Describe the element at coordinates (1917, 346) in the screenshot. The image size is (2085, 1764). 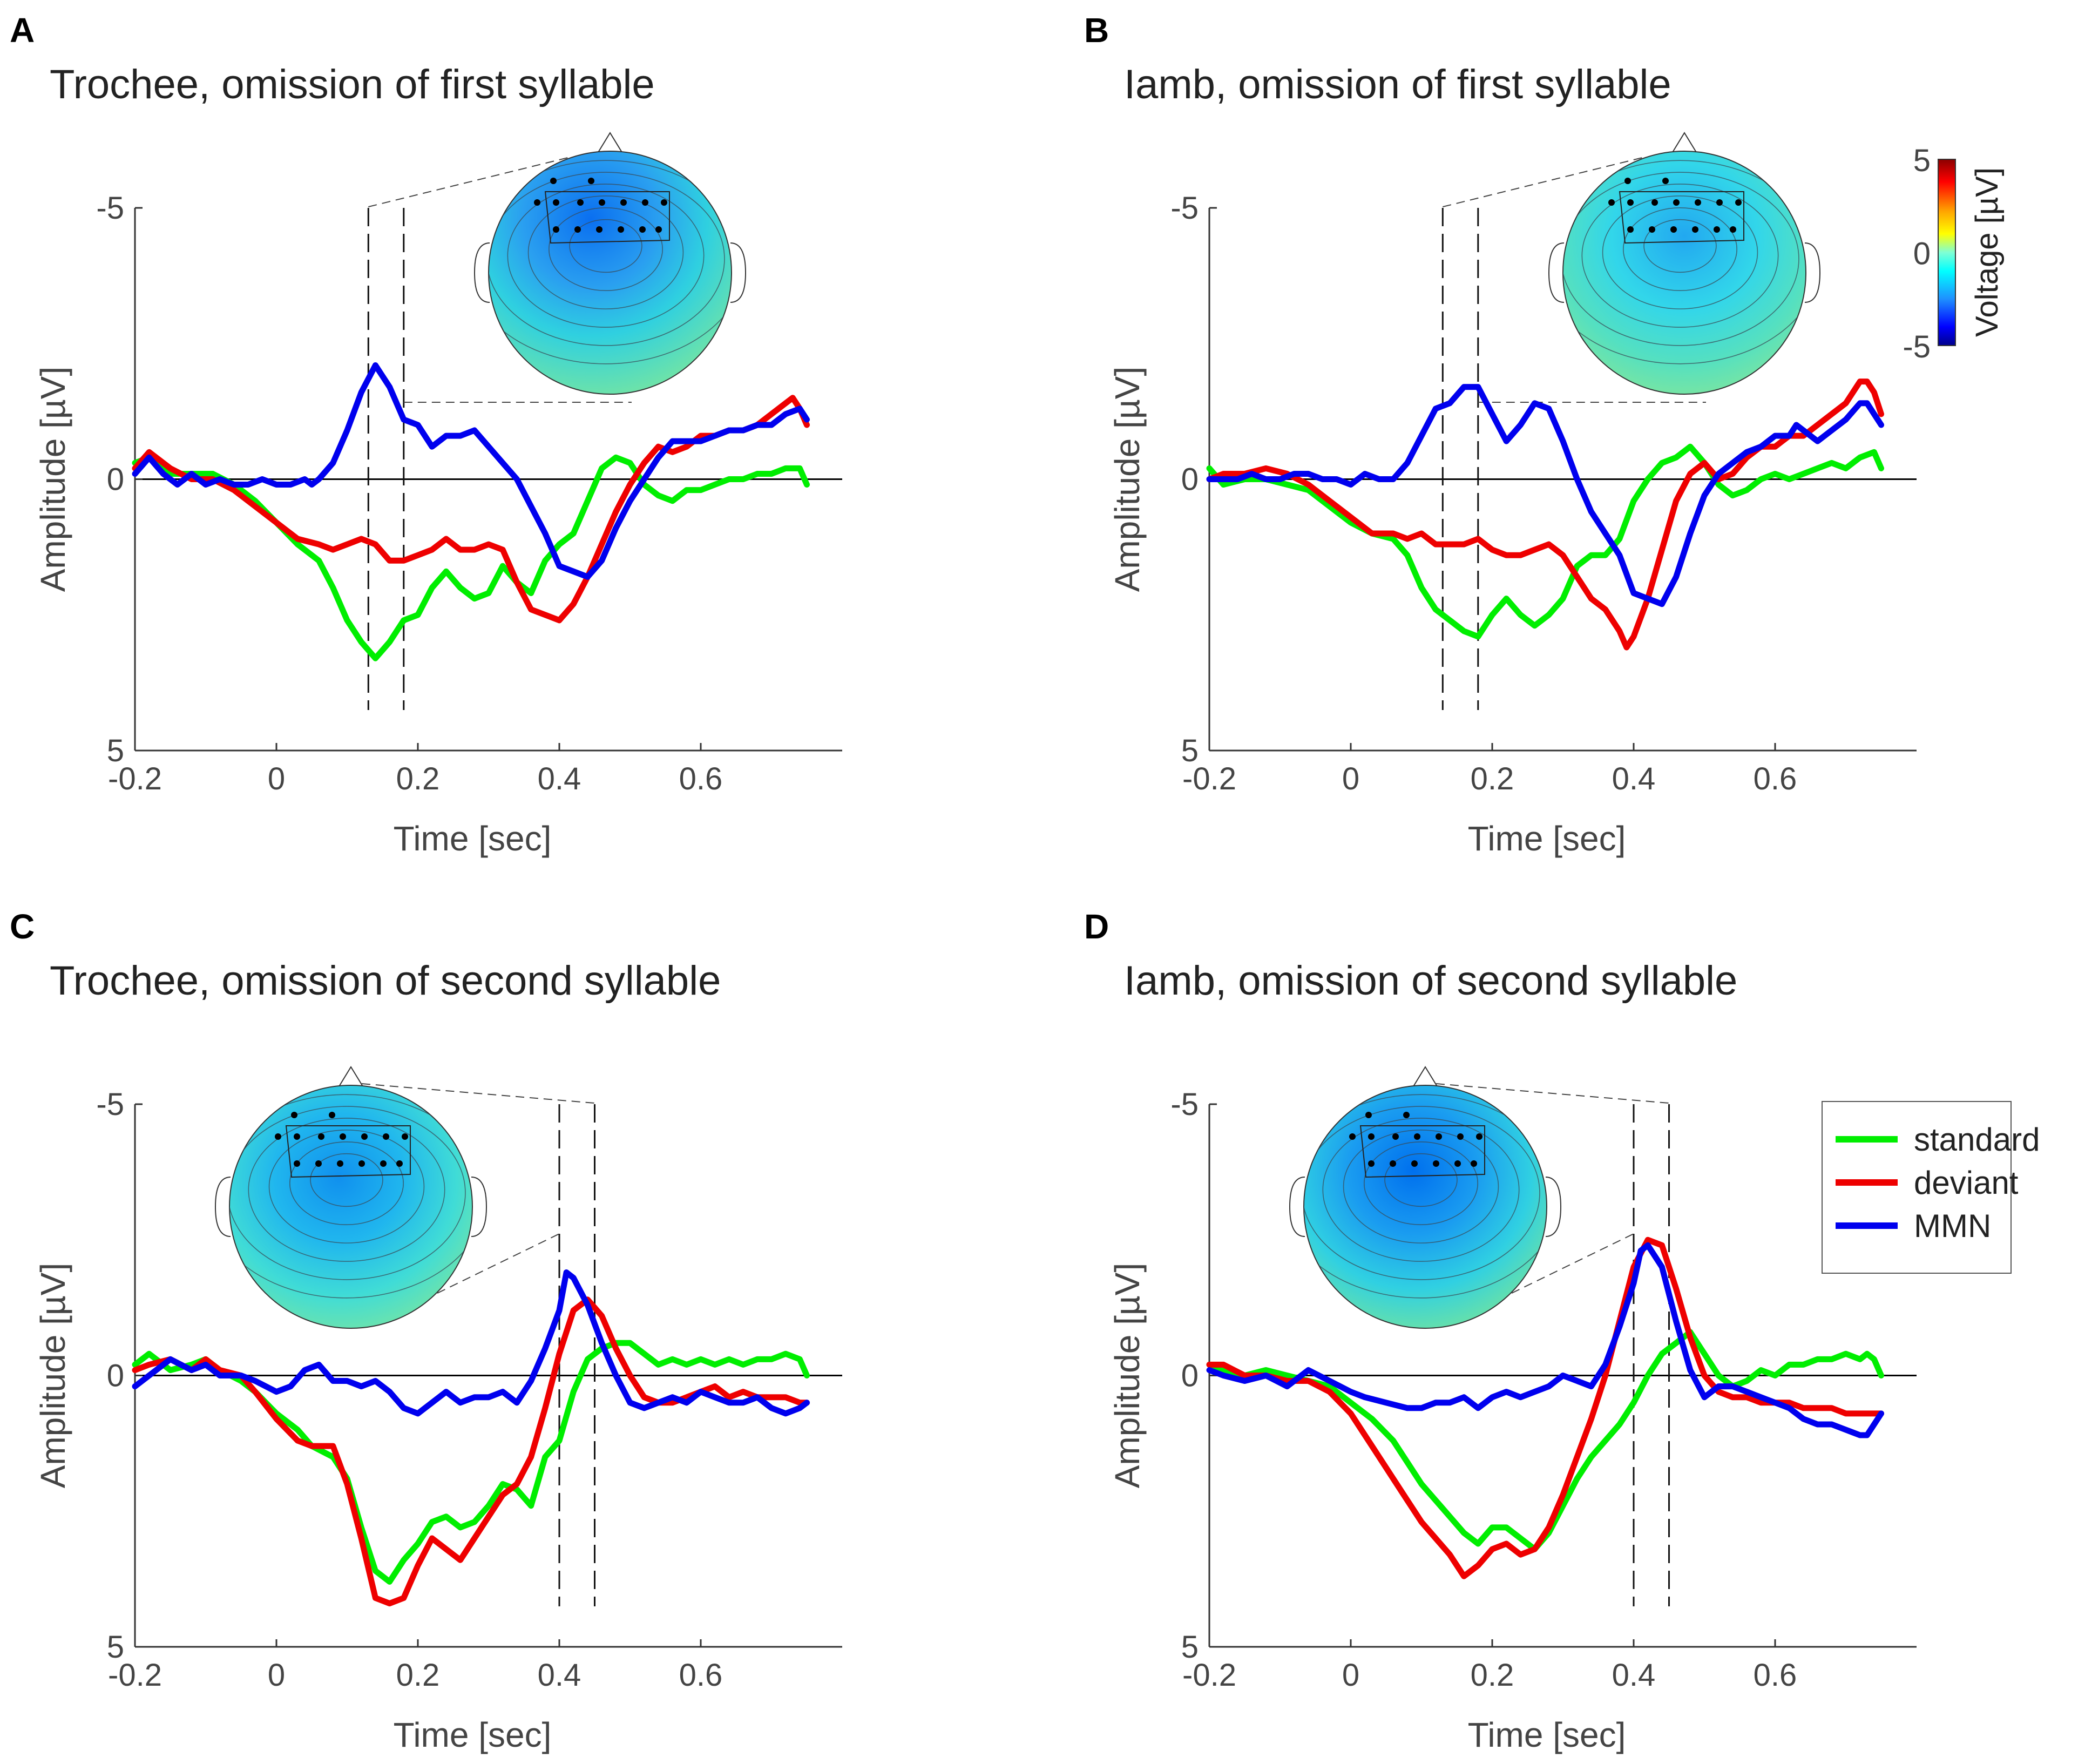
I see `colorbar-tick-label: -5` at that location.